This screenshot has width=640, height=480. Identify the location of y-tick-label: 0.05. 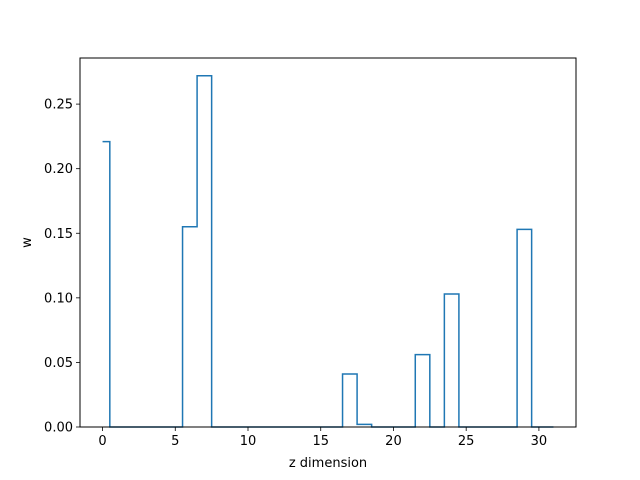
(58, 363).